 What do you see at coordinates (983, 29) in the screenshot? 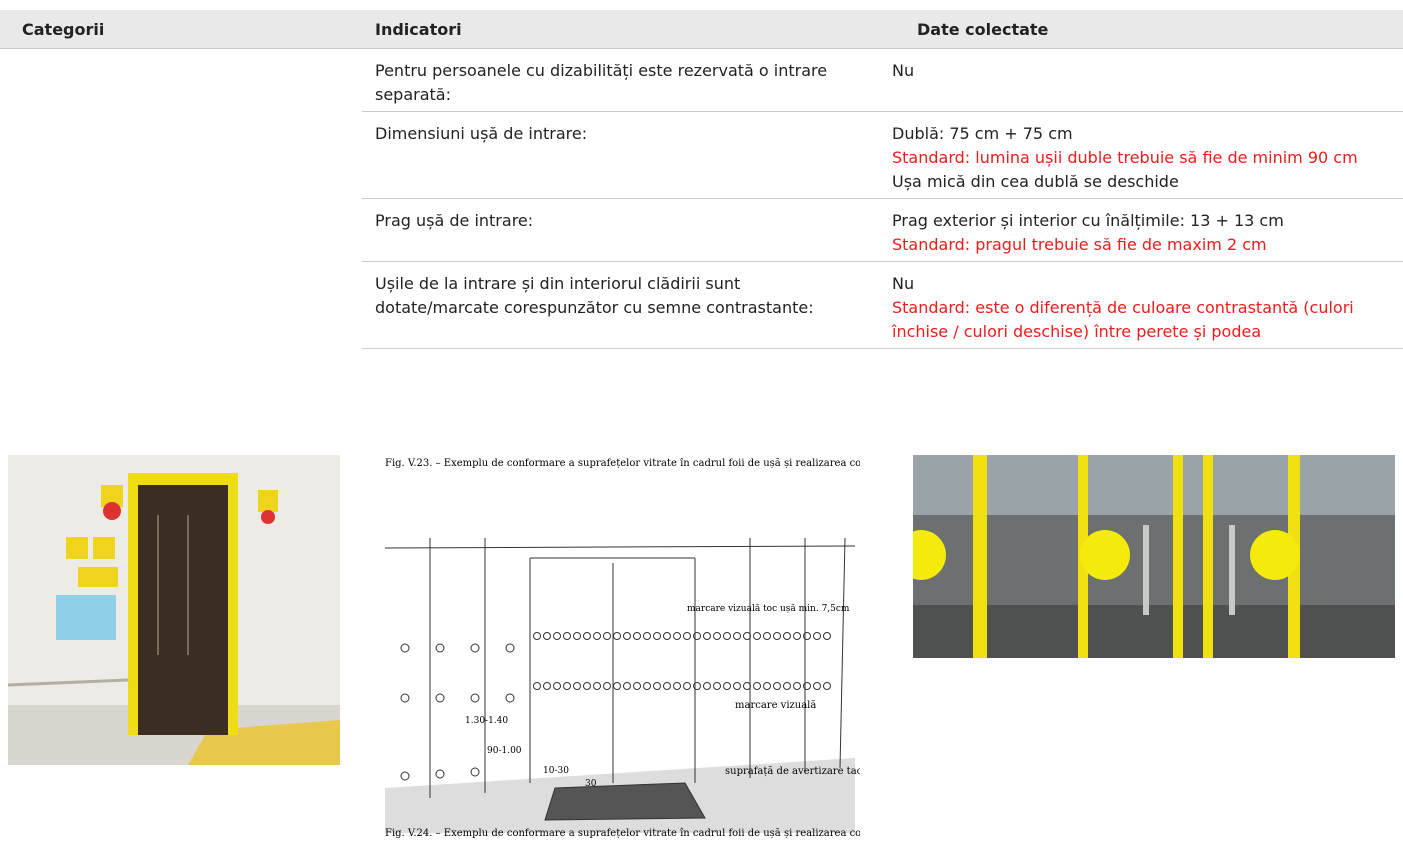
I see `header-cell: Date colectate` at bounding box center [983, 29].